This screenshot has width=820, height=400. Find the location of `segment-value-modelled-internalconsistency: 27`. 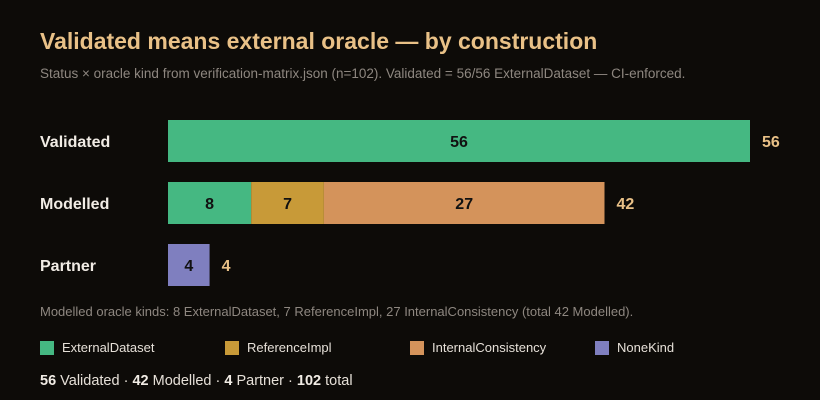

segment-value-modelled-internalconsistency: 27 is located at coordinates (464, 204).